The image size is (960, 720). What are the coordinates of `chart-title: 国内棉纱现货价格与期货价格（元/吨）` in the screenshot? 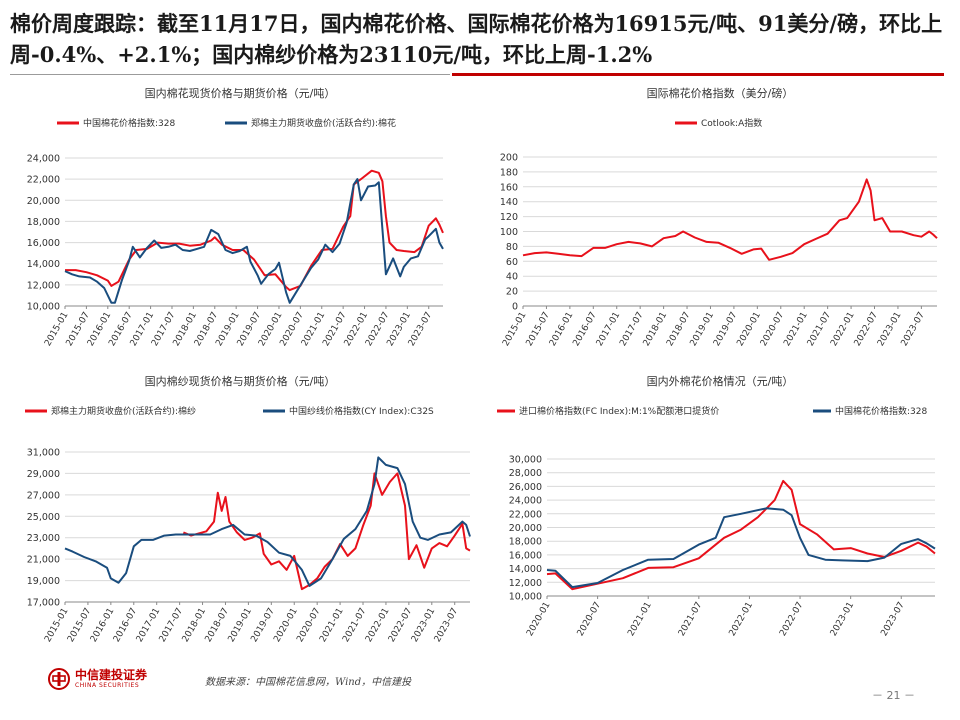 It's located at (240, 381).